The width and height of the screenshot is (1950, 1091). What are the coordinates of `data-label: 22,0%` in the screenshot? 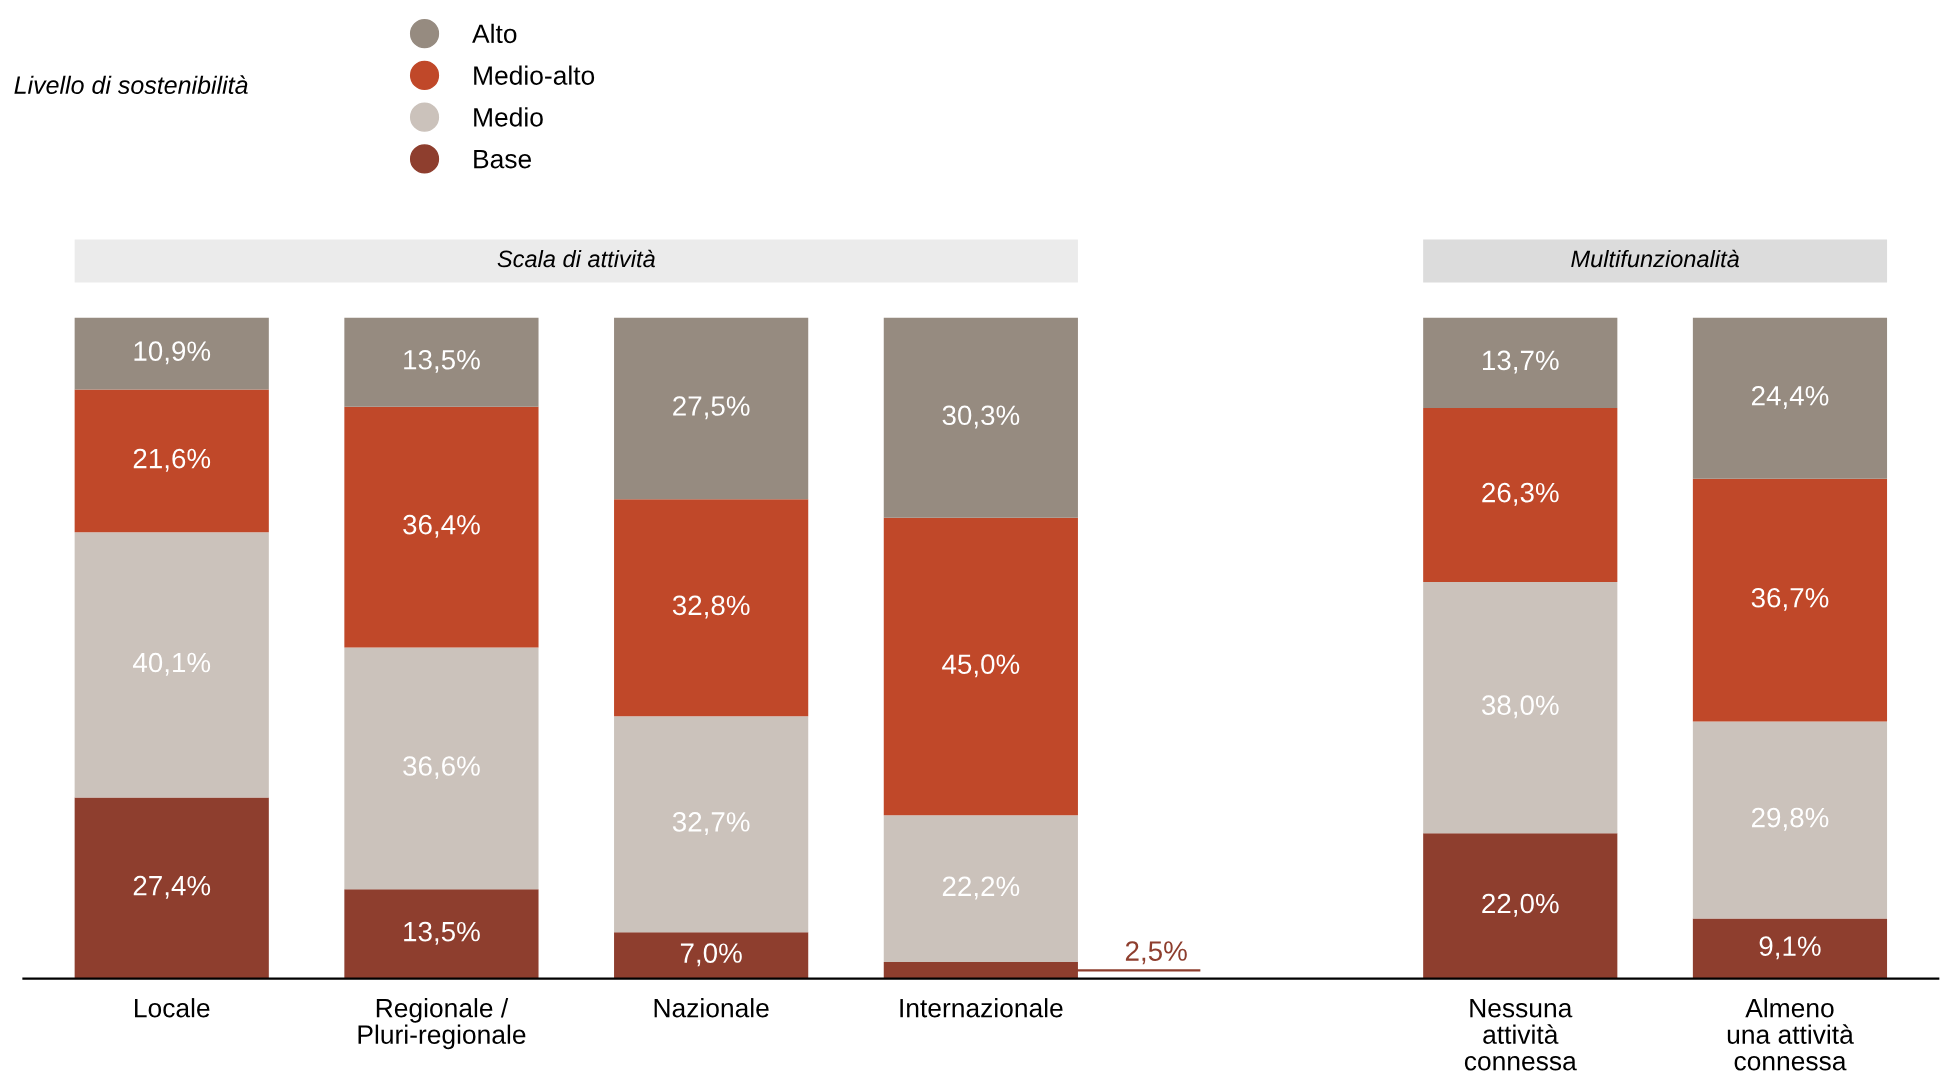 It's located at (1520, 905).